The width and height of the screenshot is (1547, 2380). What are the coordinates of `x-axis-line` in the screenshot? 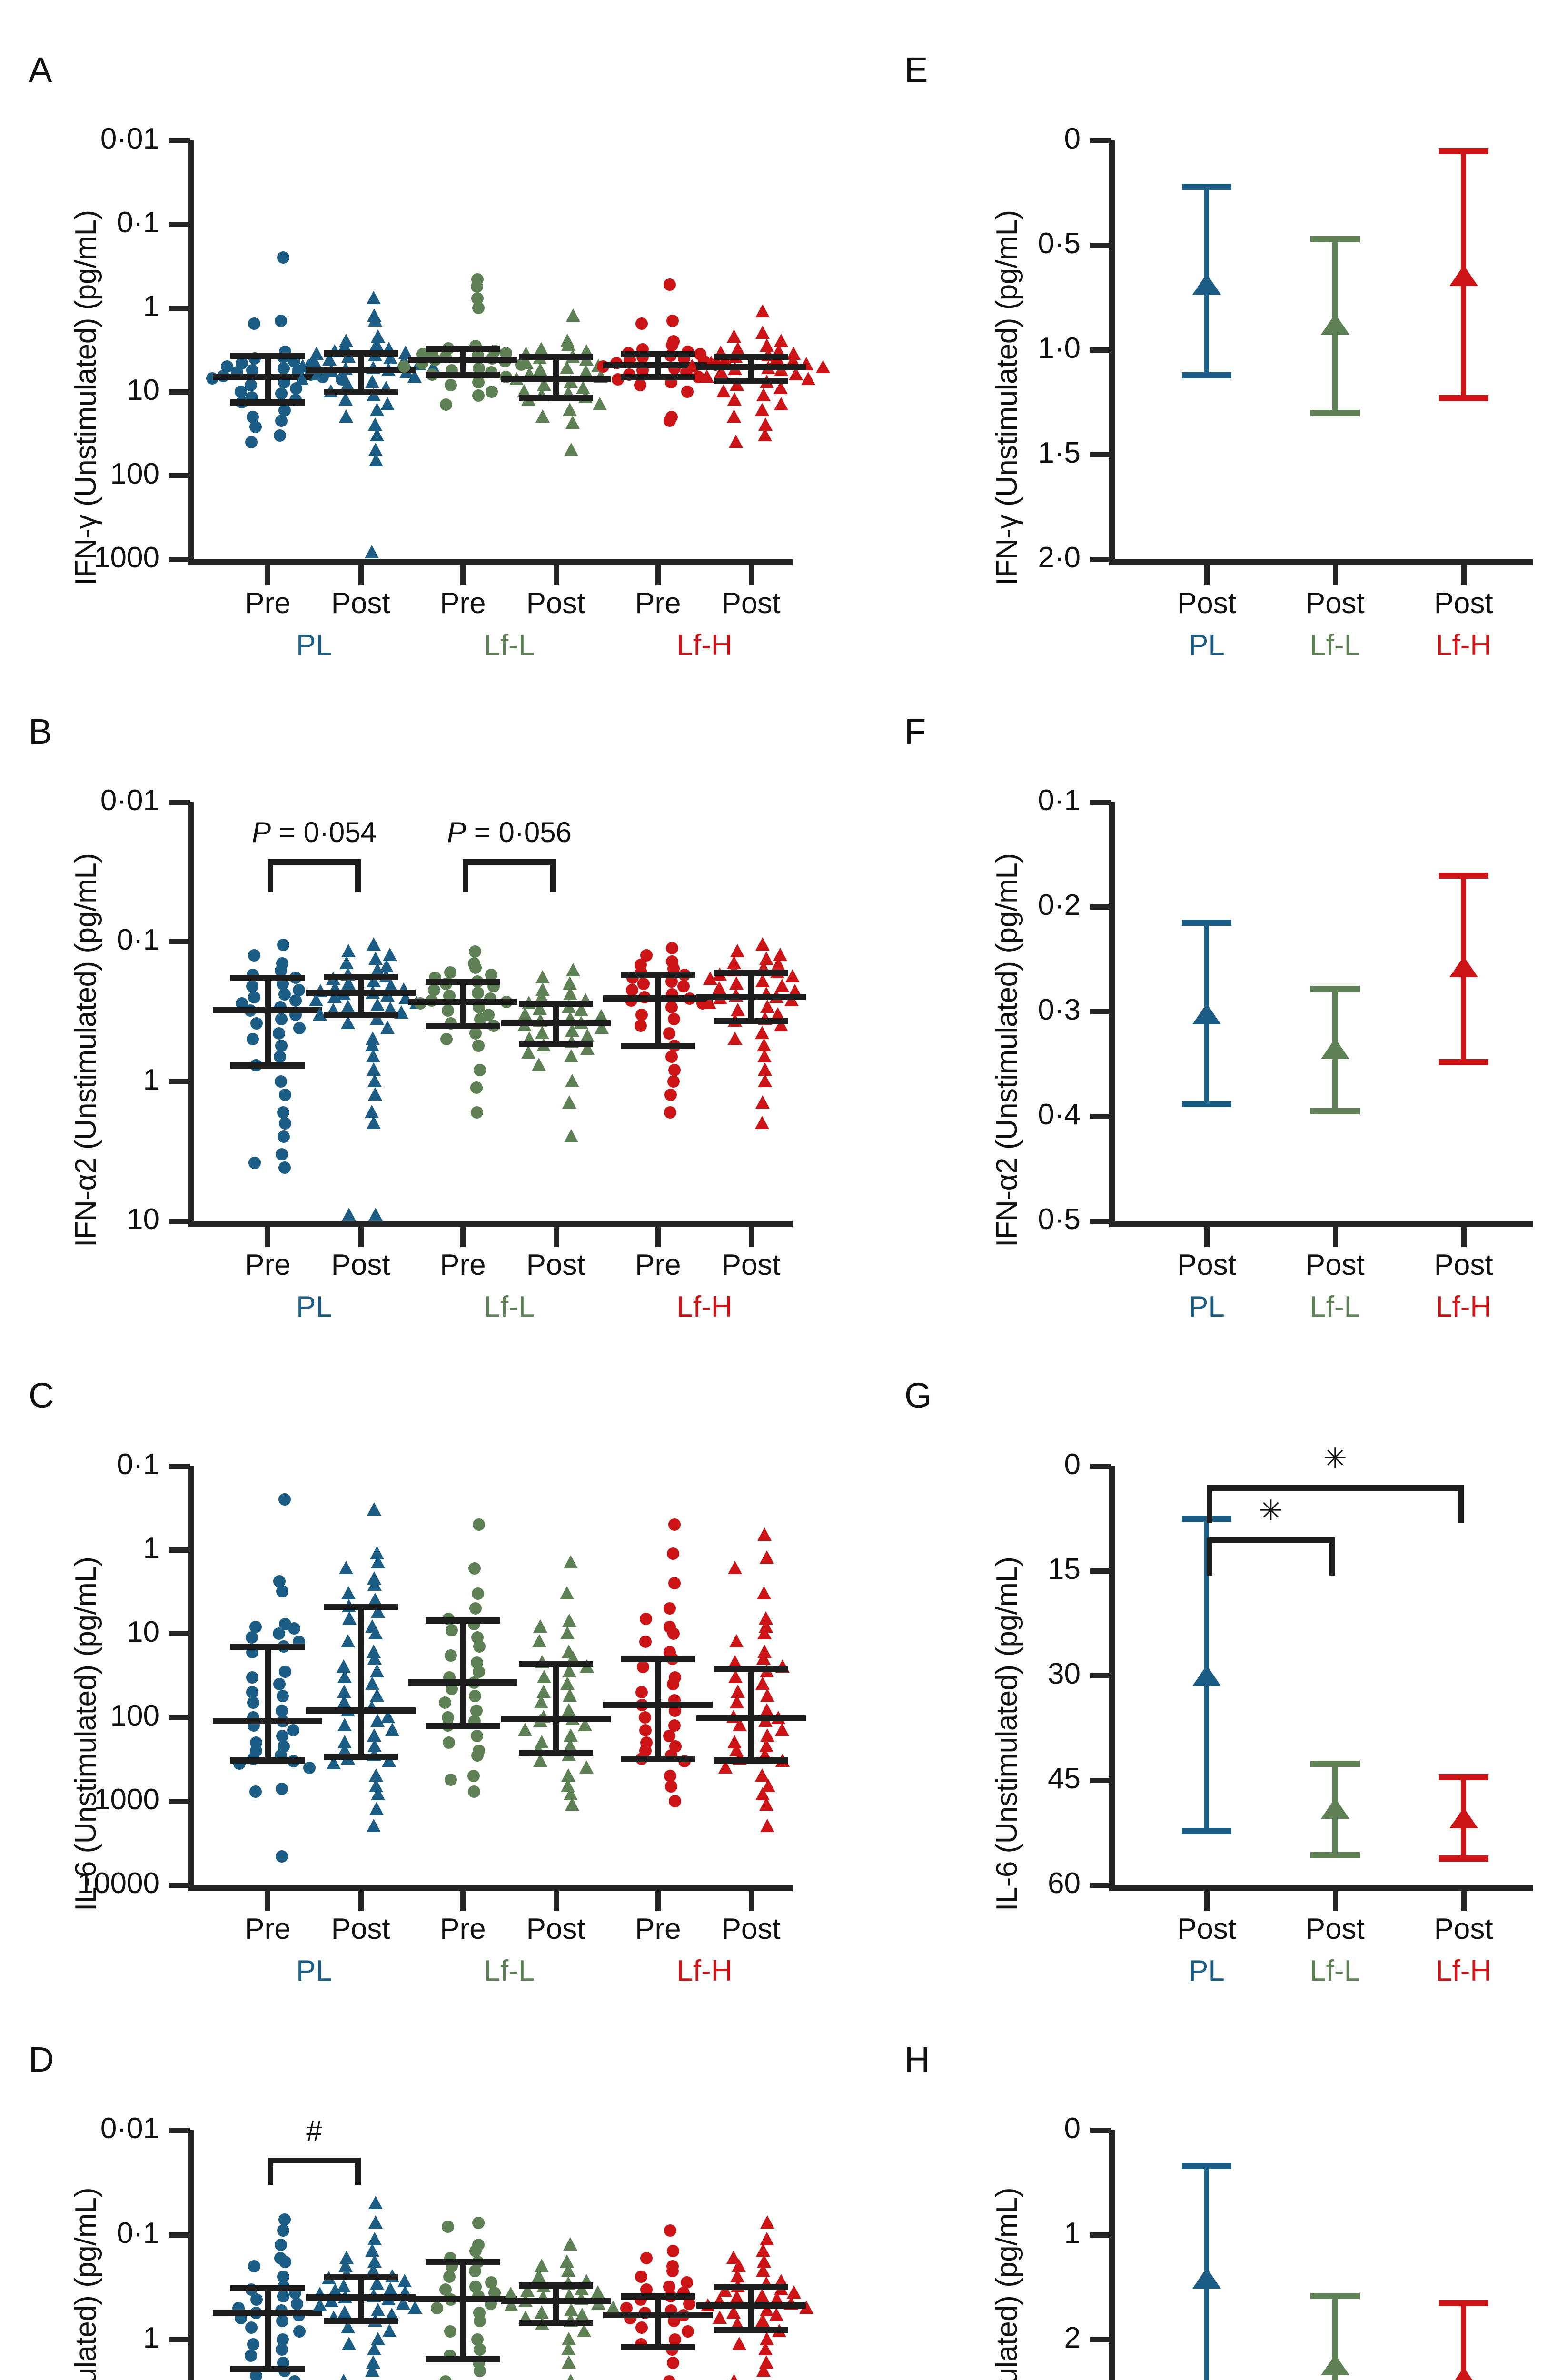 It's located at (1321, 562).